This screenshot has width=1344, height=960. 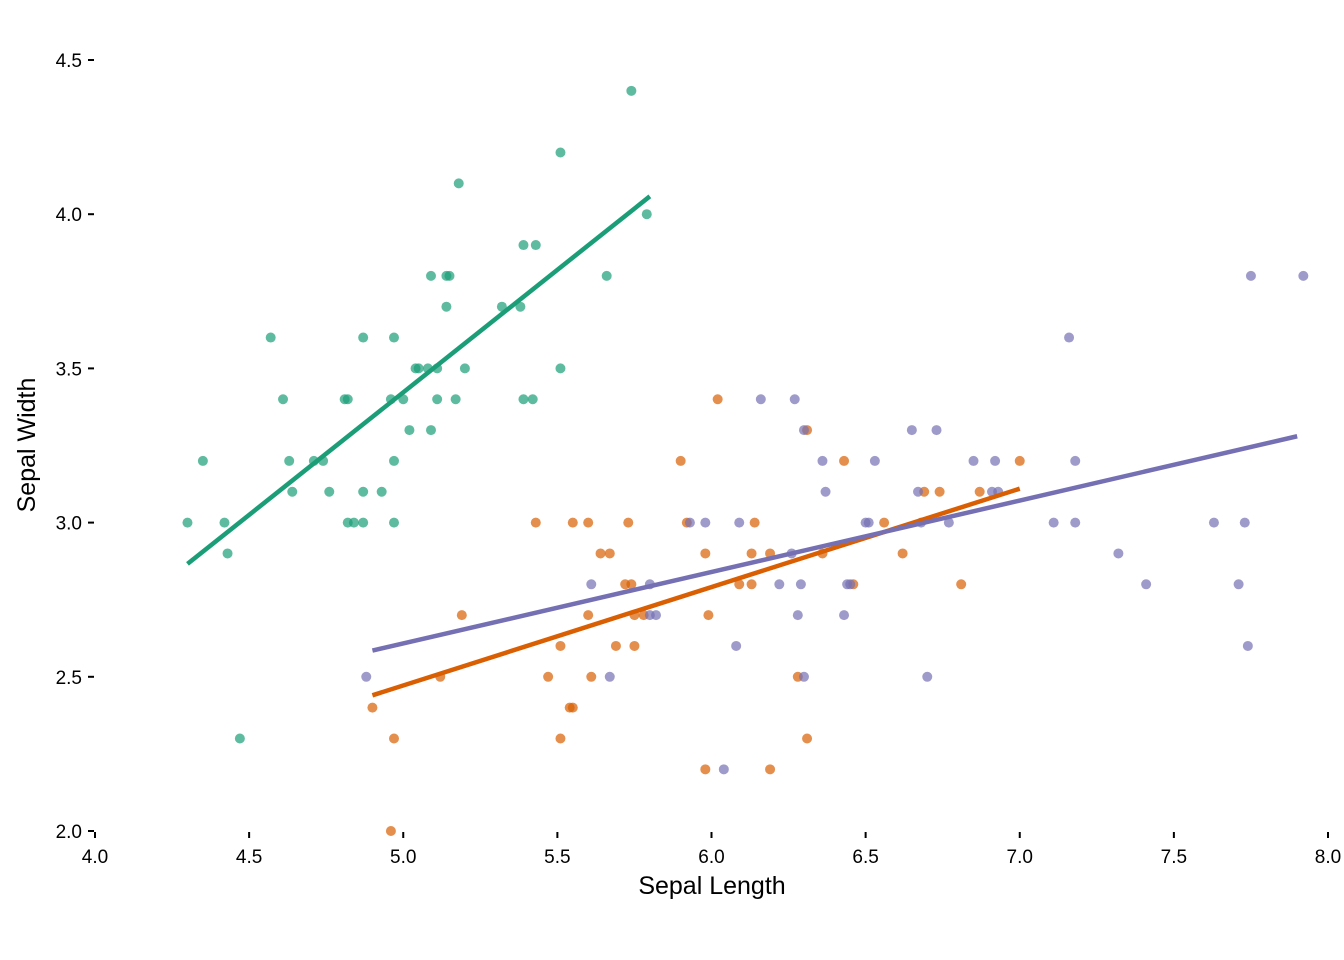 I want to click on y-tick-label: 4.0, so click(x=69, y=215).